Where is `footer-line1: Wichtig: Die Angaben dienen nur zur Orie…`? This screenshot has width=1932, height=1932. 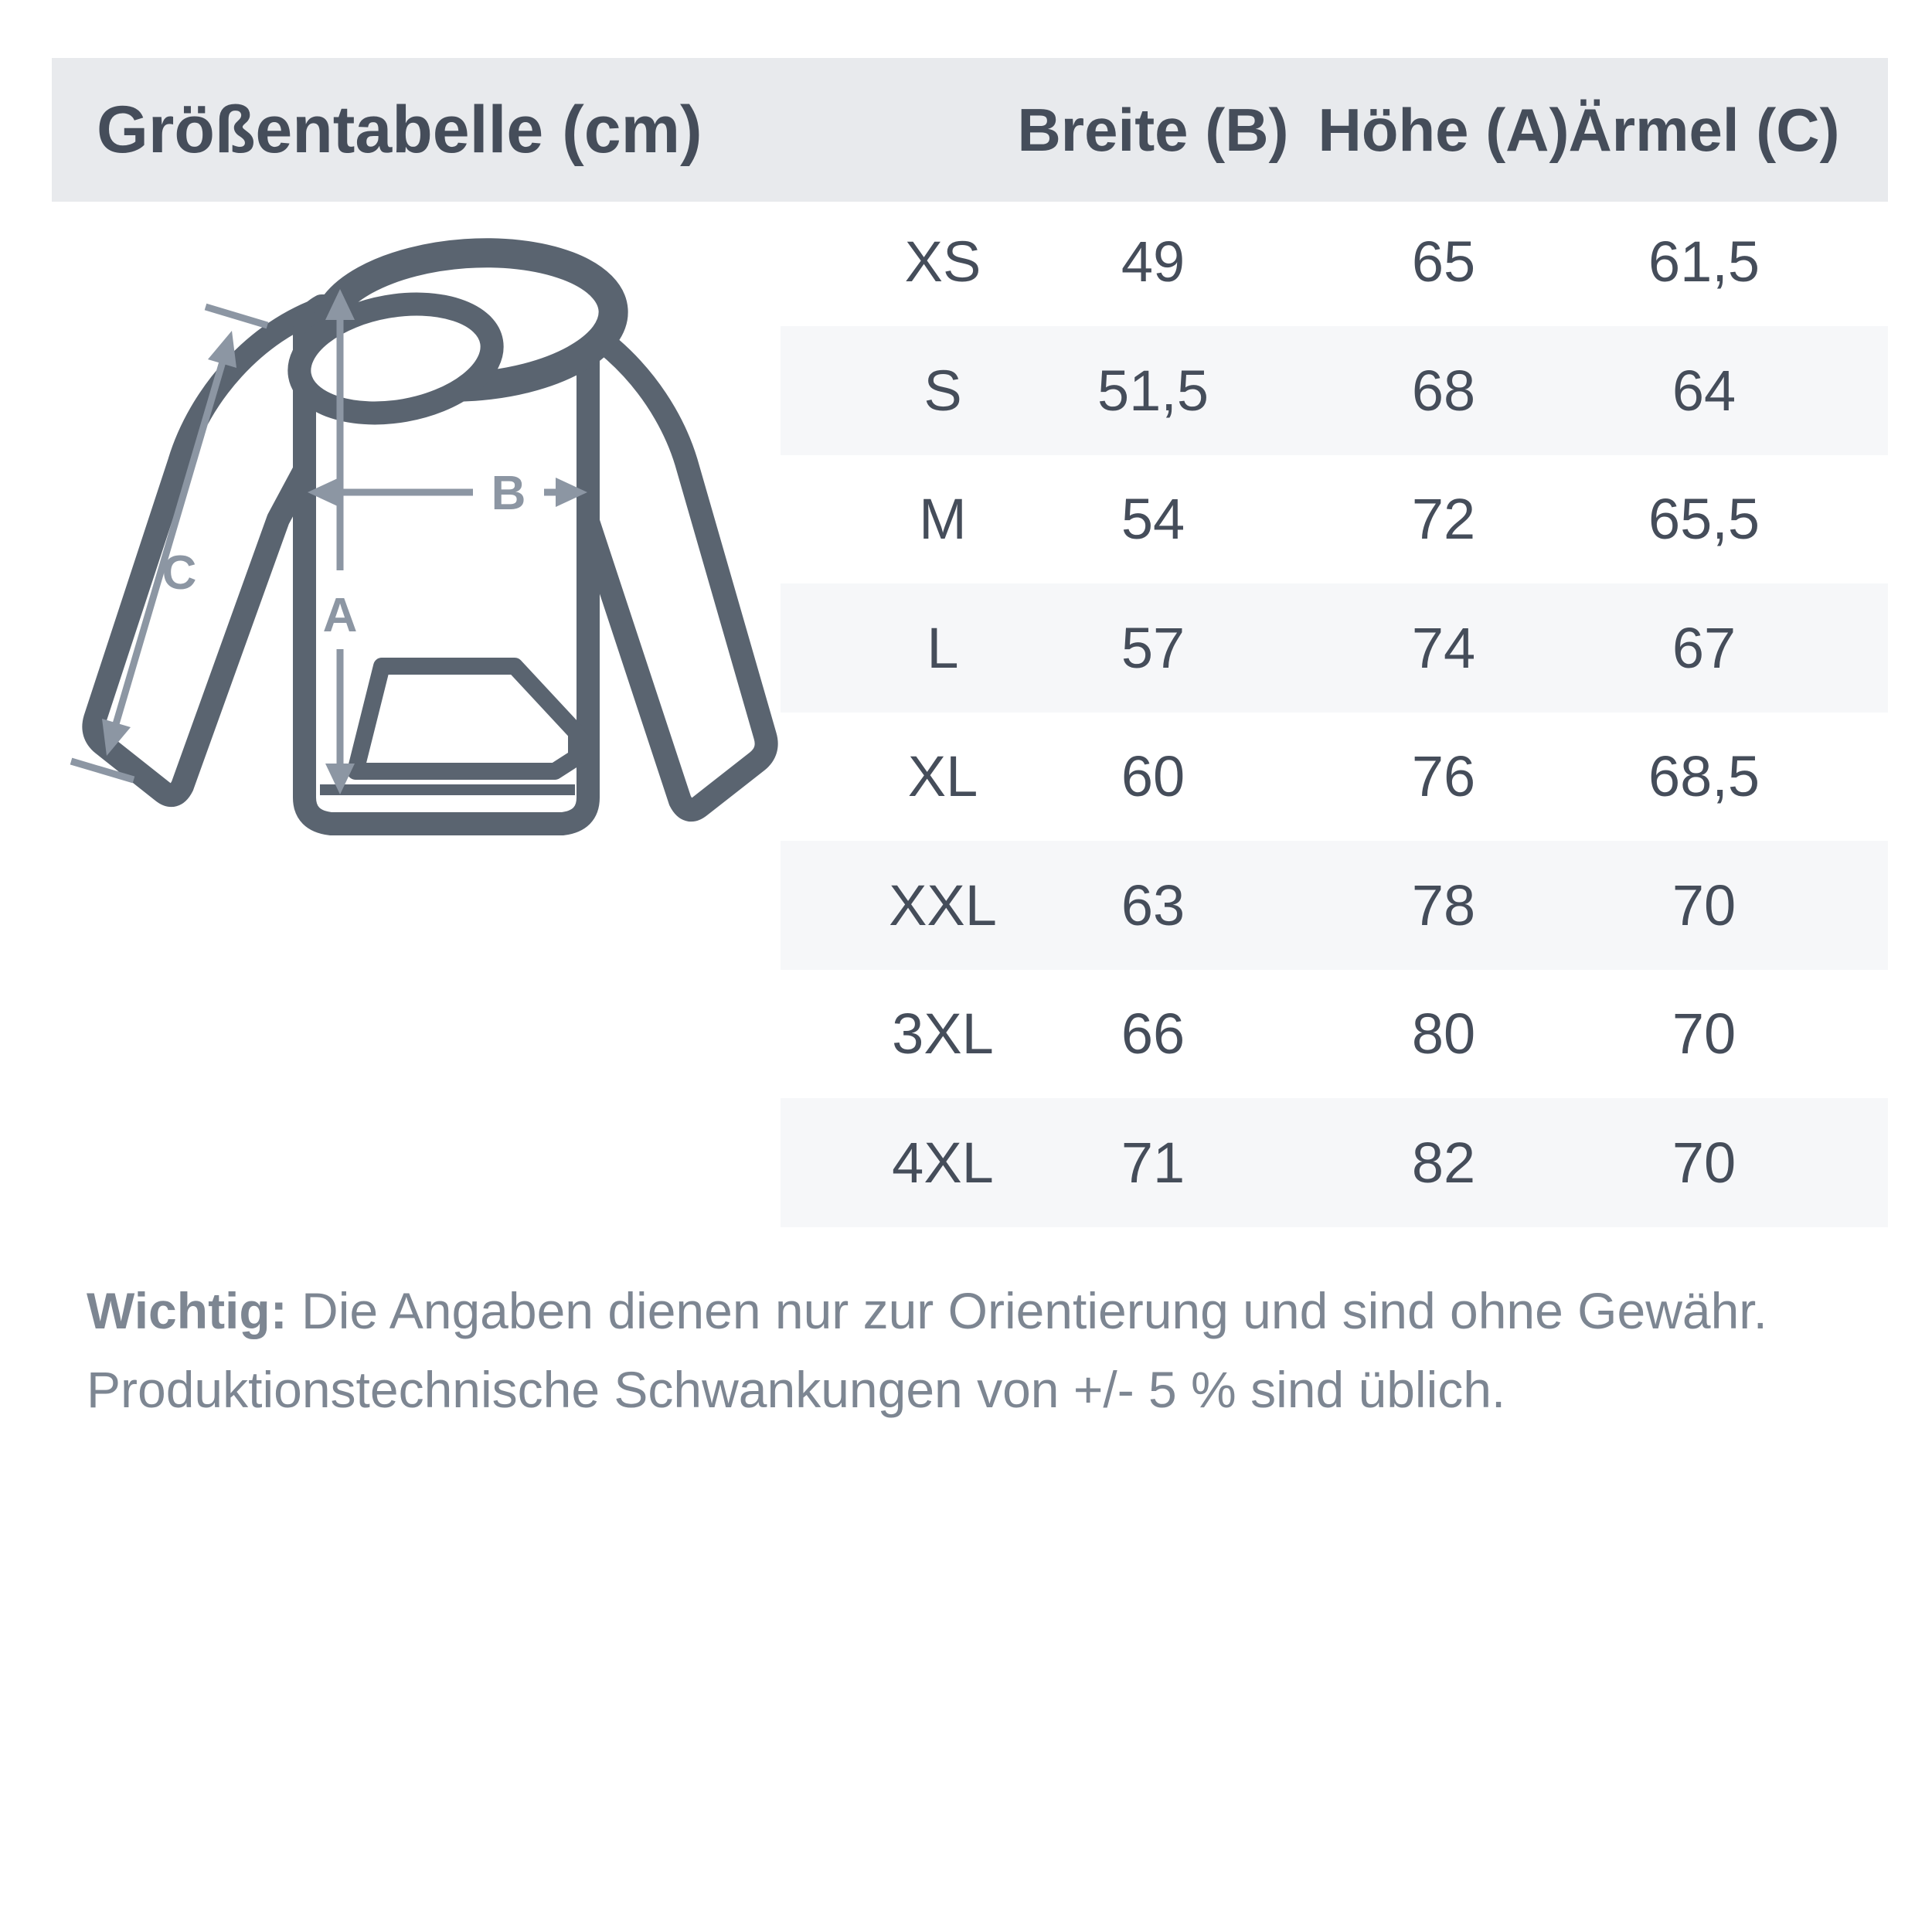
footer-line1: Wichtig: Die Angaben dienen nur zur Orie… is located at coordinates (927, 1311).